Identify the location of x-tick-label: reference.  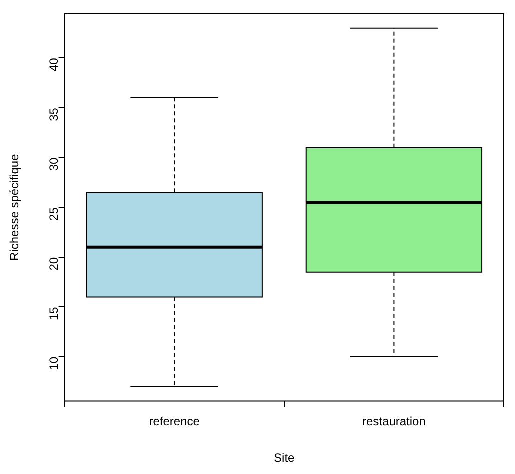
(174, 421).